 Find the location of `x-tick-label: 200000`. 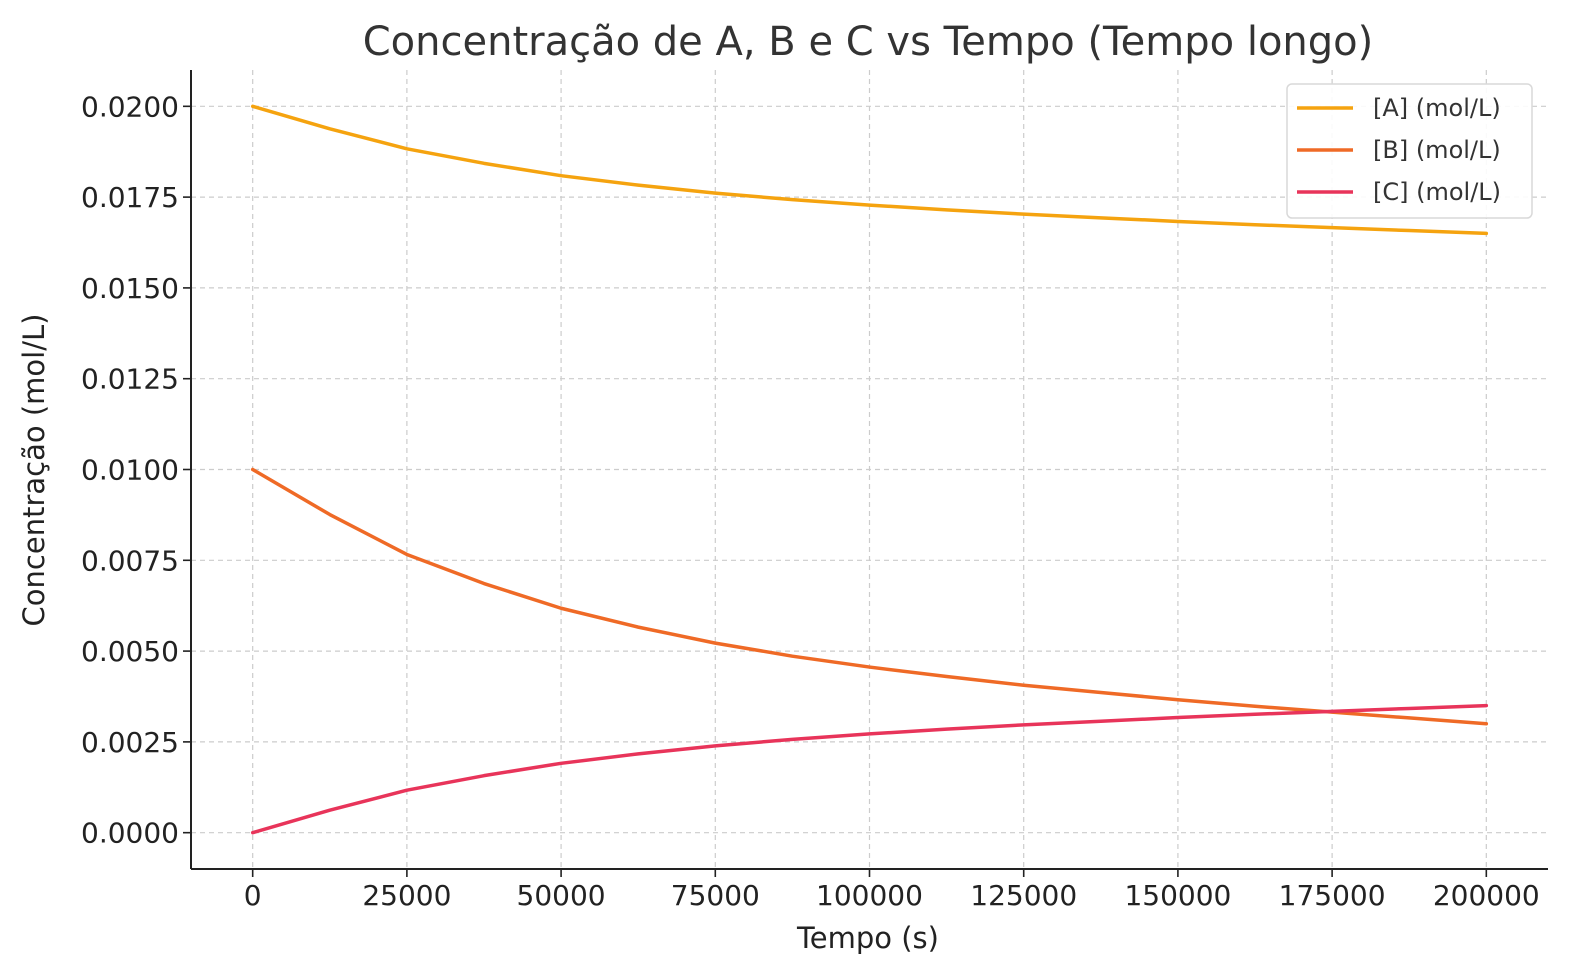

x-tick-label: 200000 is located at coordinates (1486, 895).